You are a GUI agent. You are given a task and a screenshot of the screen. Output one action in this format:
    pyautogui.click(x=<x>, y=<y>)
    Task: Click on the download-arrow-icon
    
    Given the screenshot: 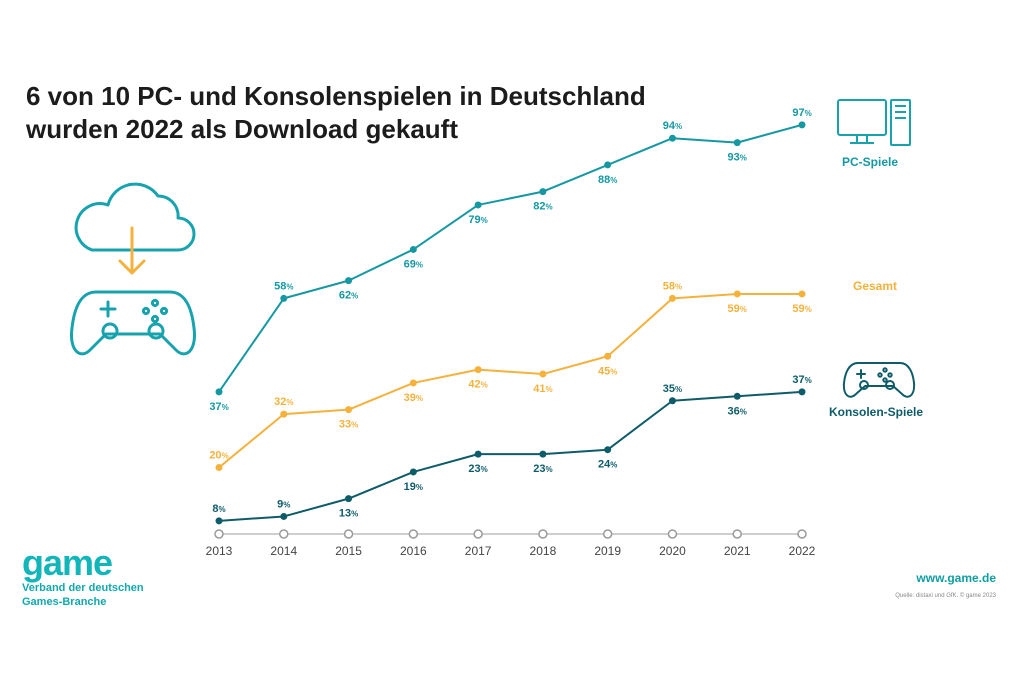 What is the action you would take?
    pyautogui.click(x=132, y=250)
    